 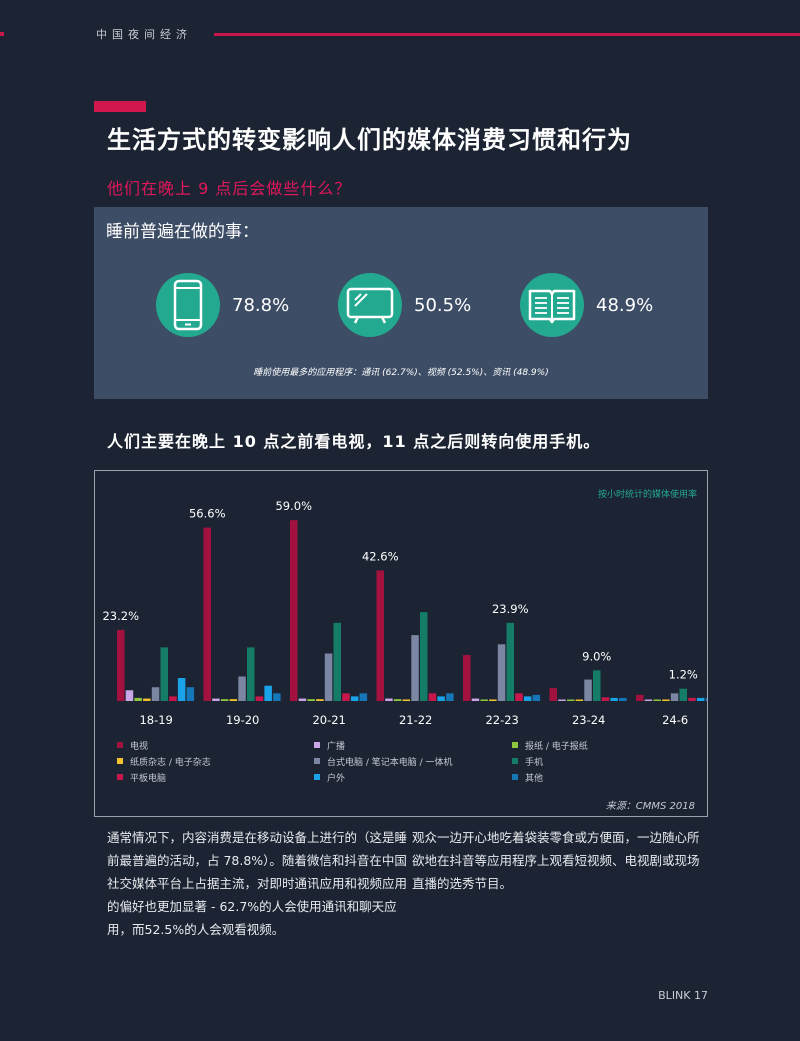 What do you see at coordinates (155, 720) in the screenshot?
I see `x-tick-label: 18-19` at bounding box center [155, 720].